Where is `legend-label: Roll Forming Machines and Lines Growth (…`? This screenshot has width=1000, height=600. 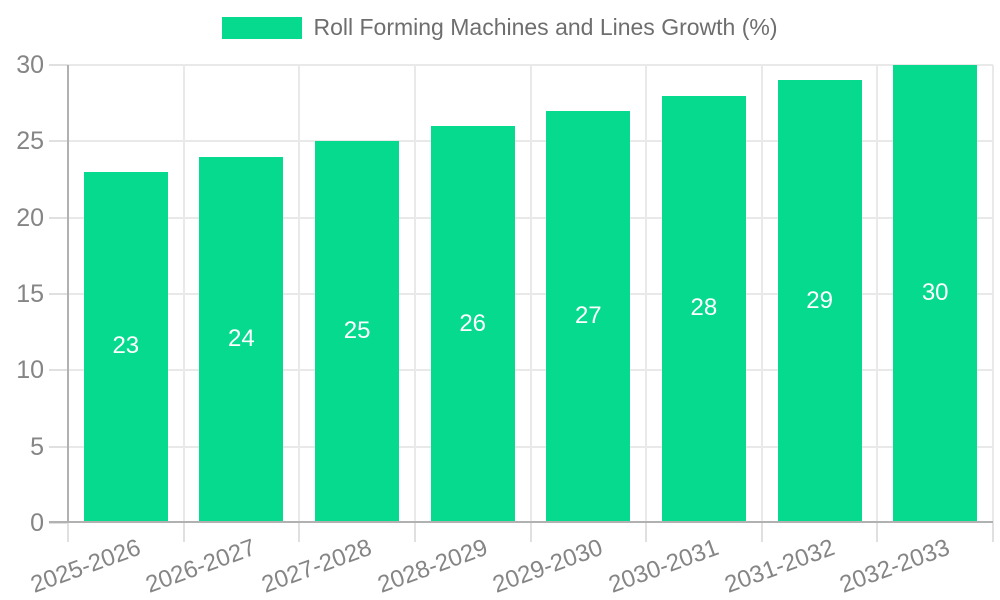
legend-label: Roll Forming Machines and Lines Growth (… is located at coordinates (545, 27).